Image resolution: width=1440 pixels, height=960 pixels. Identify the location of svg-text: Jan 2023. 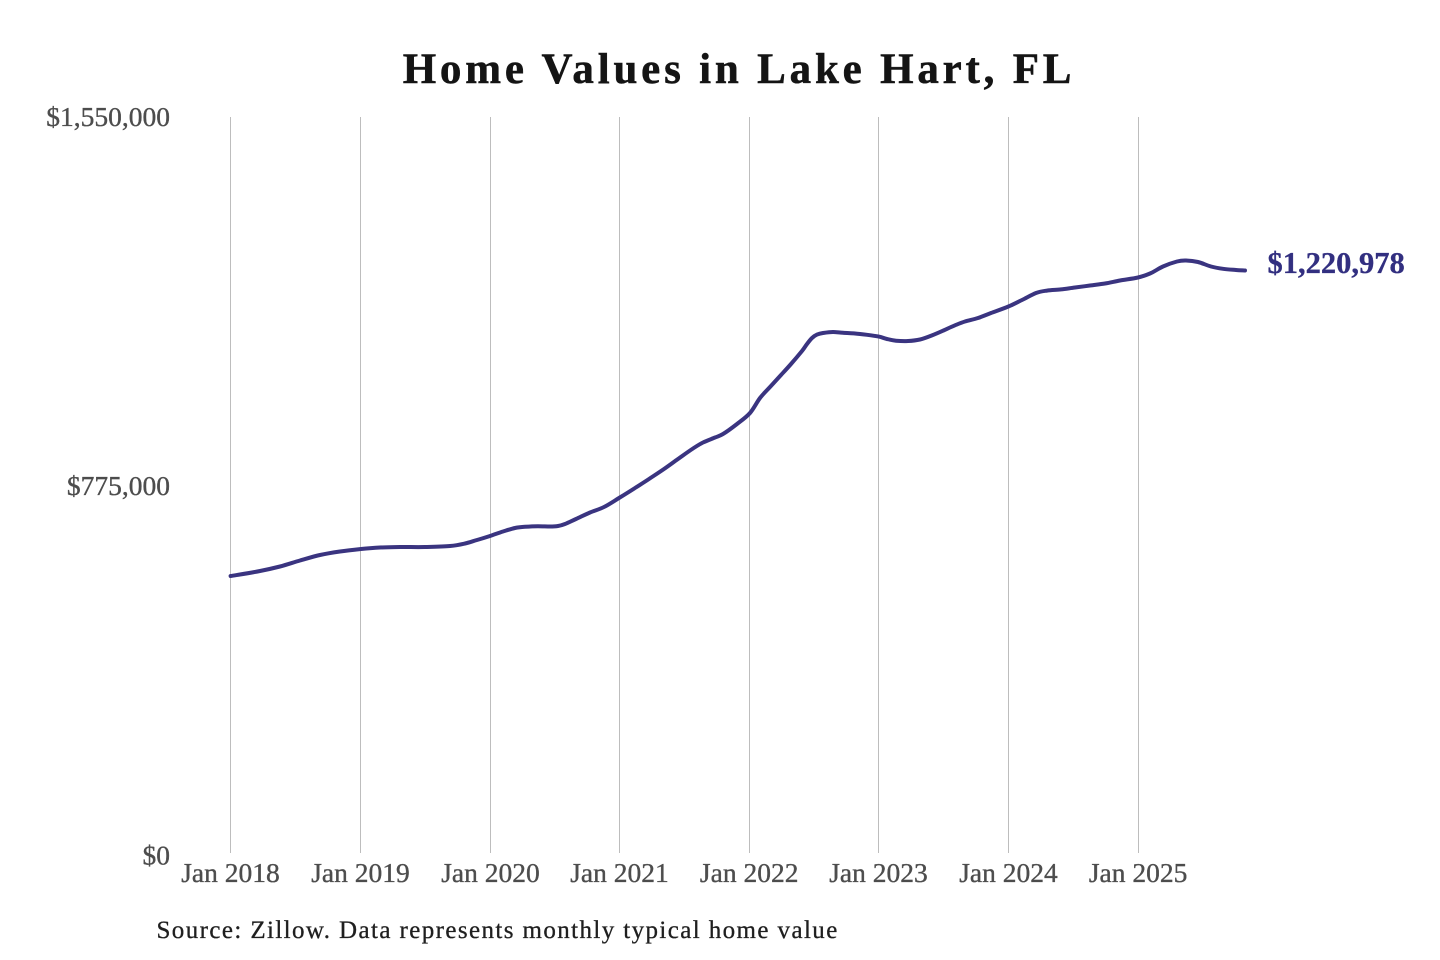
(878, 872).